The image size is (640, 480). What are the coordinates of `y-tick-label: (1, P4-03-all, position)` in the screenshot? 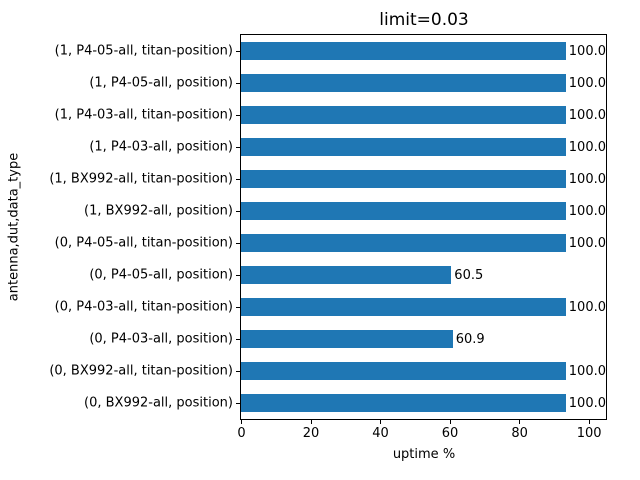 It's located at (161, 147).